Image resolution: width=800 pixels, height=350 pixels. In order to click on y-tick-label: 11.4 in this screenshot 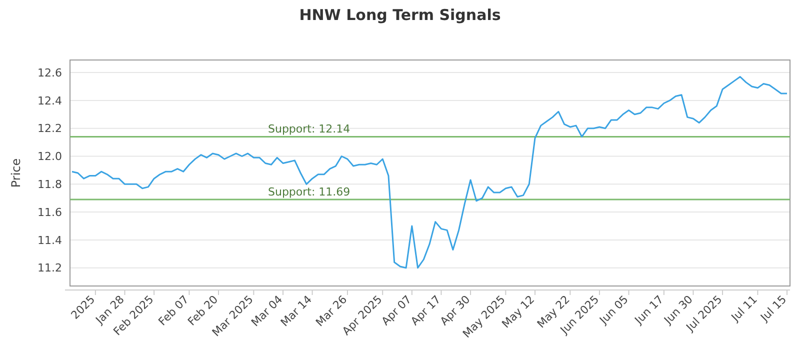, I will do `click(50, 240)`.